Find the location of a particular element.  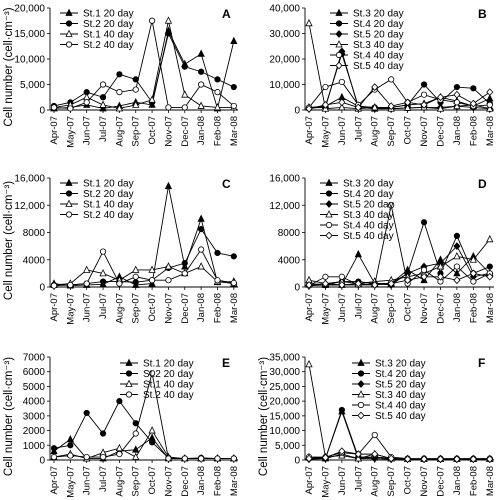

y-tick-label: 20,000 is located at coordinates (284, 402).